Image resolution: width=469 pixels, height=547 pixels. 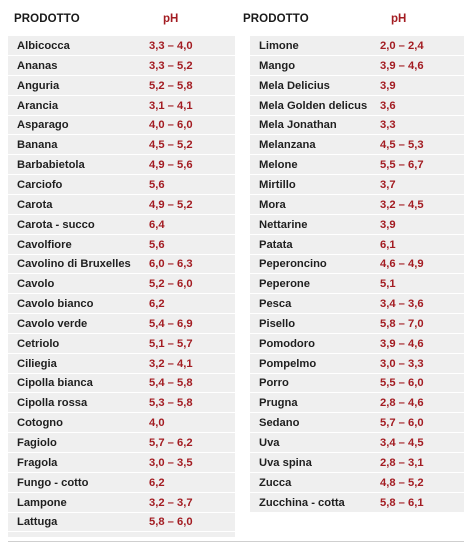 What do you see at coordinates (52, 403) in the screenshot?
I see `product-name: Cipolla rossa` at bounding box center [52, 403].